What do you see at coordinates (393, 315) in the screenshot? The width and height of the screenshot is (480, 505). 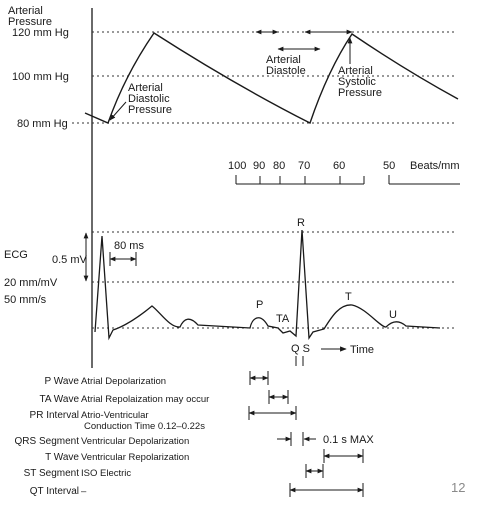 I see `u-wave-label: U` at bounding box center [393, 315].